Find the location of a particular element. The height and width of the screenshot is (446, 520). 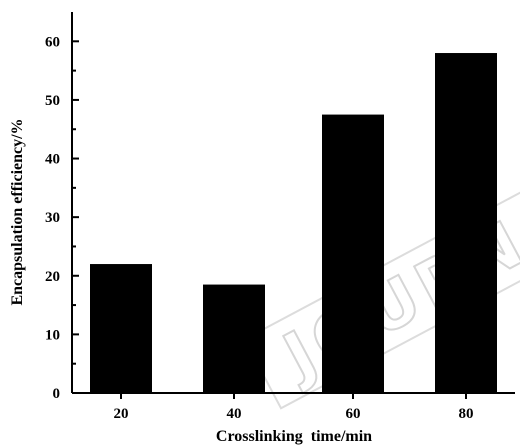

x-axis-title: Crosslinking time/min is located at coordinates (294, 436).